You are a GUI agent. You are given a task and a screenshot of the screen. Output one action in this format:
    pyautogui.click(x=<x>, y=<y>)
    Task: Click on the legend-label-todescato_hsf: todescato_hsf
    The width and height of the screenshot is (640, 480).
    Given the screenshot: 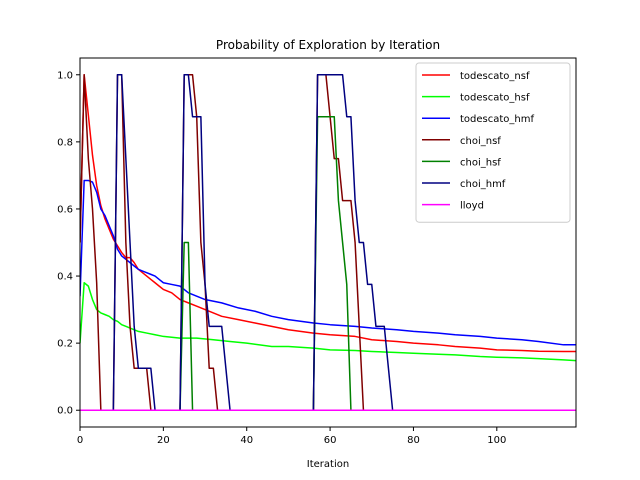 What is the action you would take?
    pyautogui.click(x=495, y=98)
    